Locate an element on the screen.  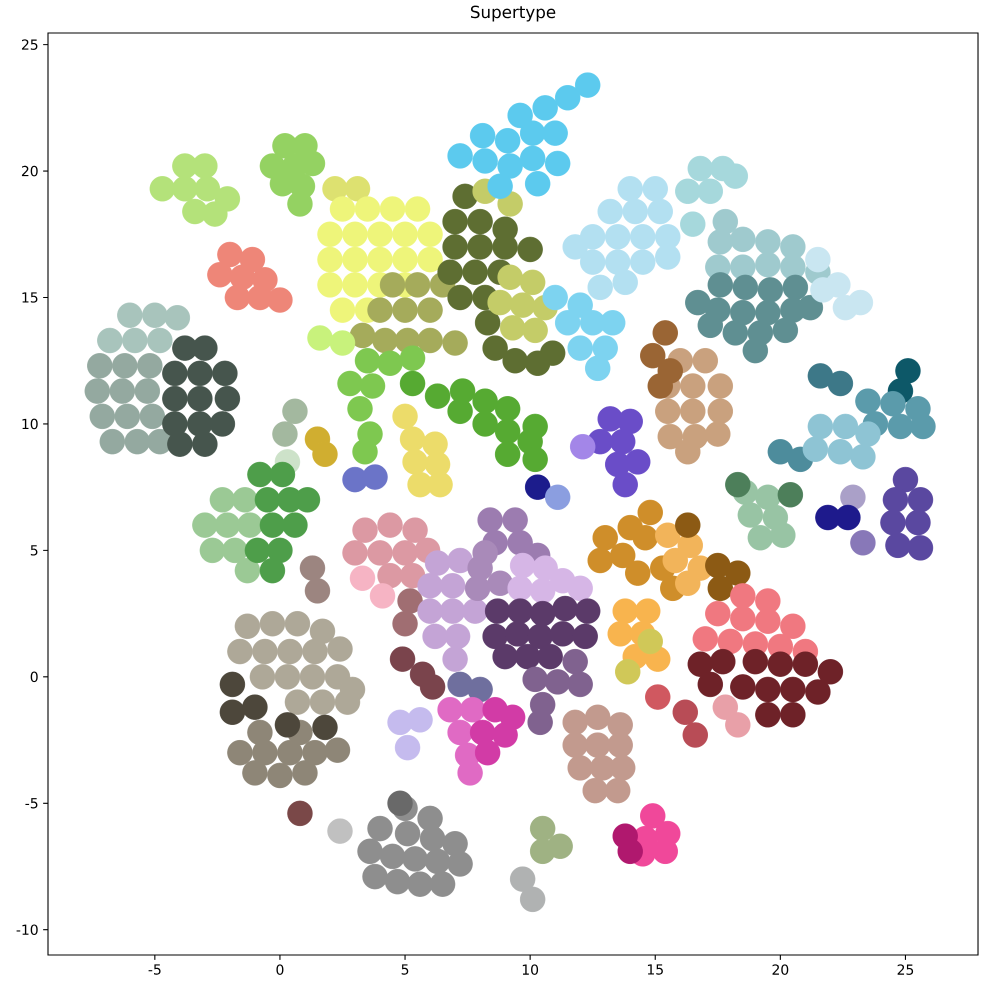
x-tick-label: 15 is located at coordinates (655, 969).